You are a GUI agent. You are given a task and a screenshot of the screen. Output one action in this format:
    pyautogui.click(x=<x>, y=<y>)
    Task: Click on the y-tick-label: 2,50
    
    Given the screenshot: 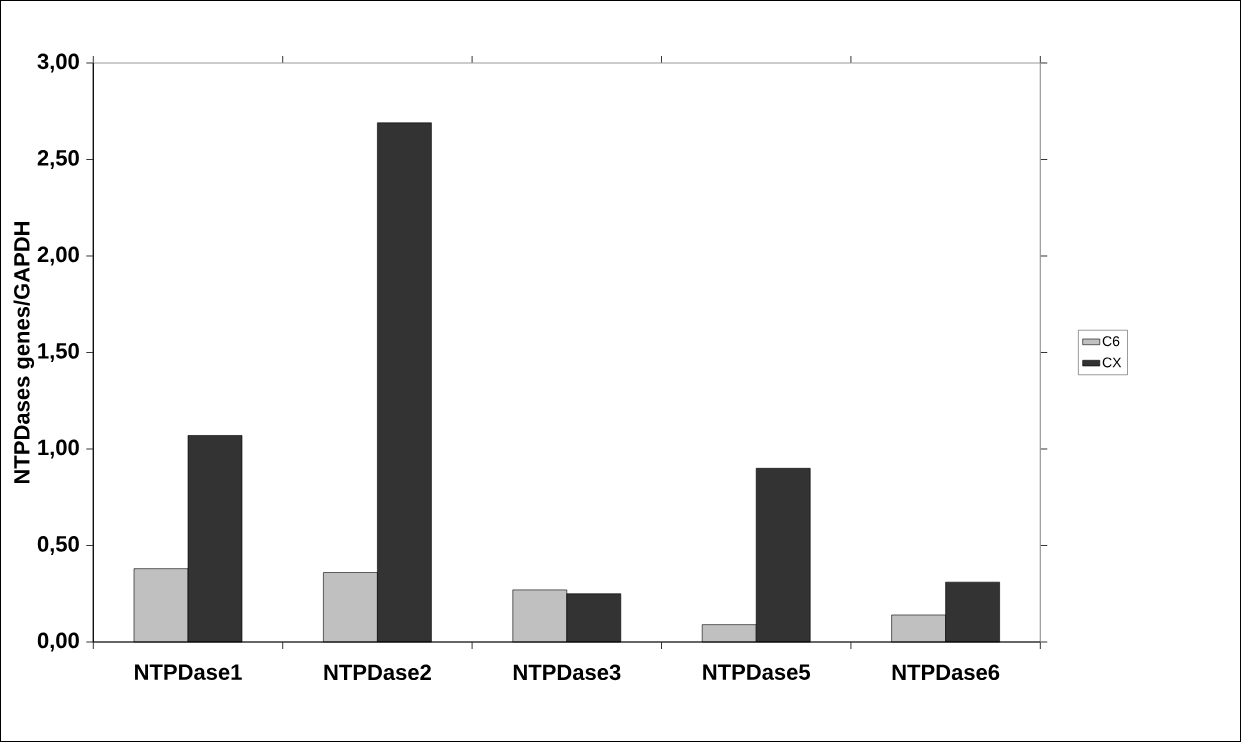 What is the action you would take?
    pyautogui.click(x=58, y=159)
    